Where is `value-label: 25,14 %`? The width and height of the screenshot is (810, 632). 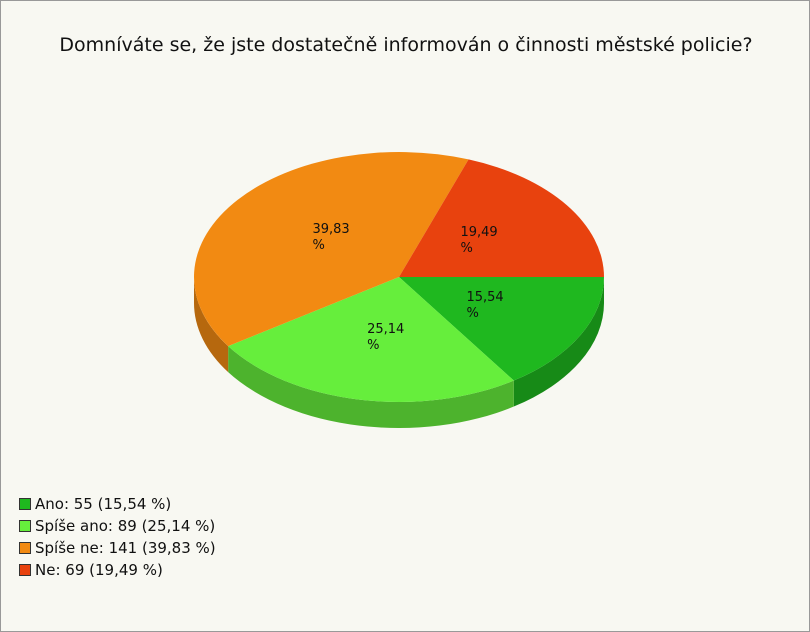 value-label: 25,14 % is located at coordinates (386, 338).